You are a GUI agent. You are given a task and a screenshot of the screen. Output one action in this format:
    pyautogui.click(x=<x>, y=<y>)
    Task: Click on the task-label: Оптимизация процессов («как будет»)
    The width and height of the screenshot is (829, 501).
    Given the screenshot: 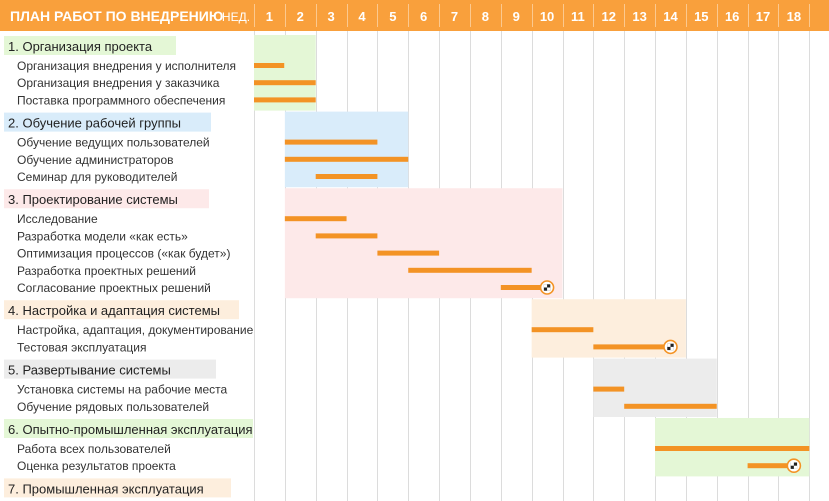 What is the action you would take?
    pyautogui.click(x=123, y=254)
    